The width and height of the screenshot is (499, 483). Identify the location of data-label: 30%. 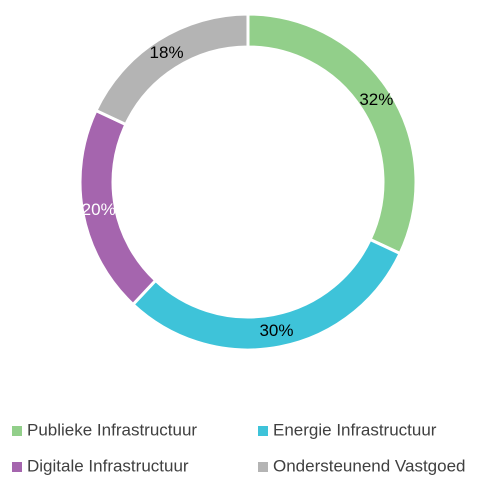
(276, 330).